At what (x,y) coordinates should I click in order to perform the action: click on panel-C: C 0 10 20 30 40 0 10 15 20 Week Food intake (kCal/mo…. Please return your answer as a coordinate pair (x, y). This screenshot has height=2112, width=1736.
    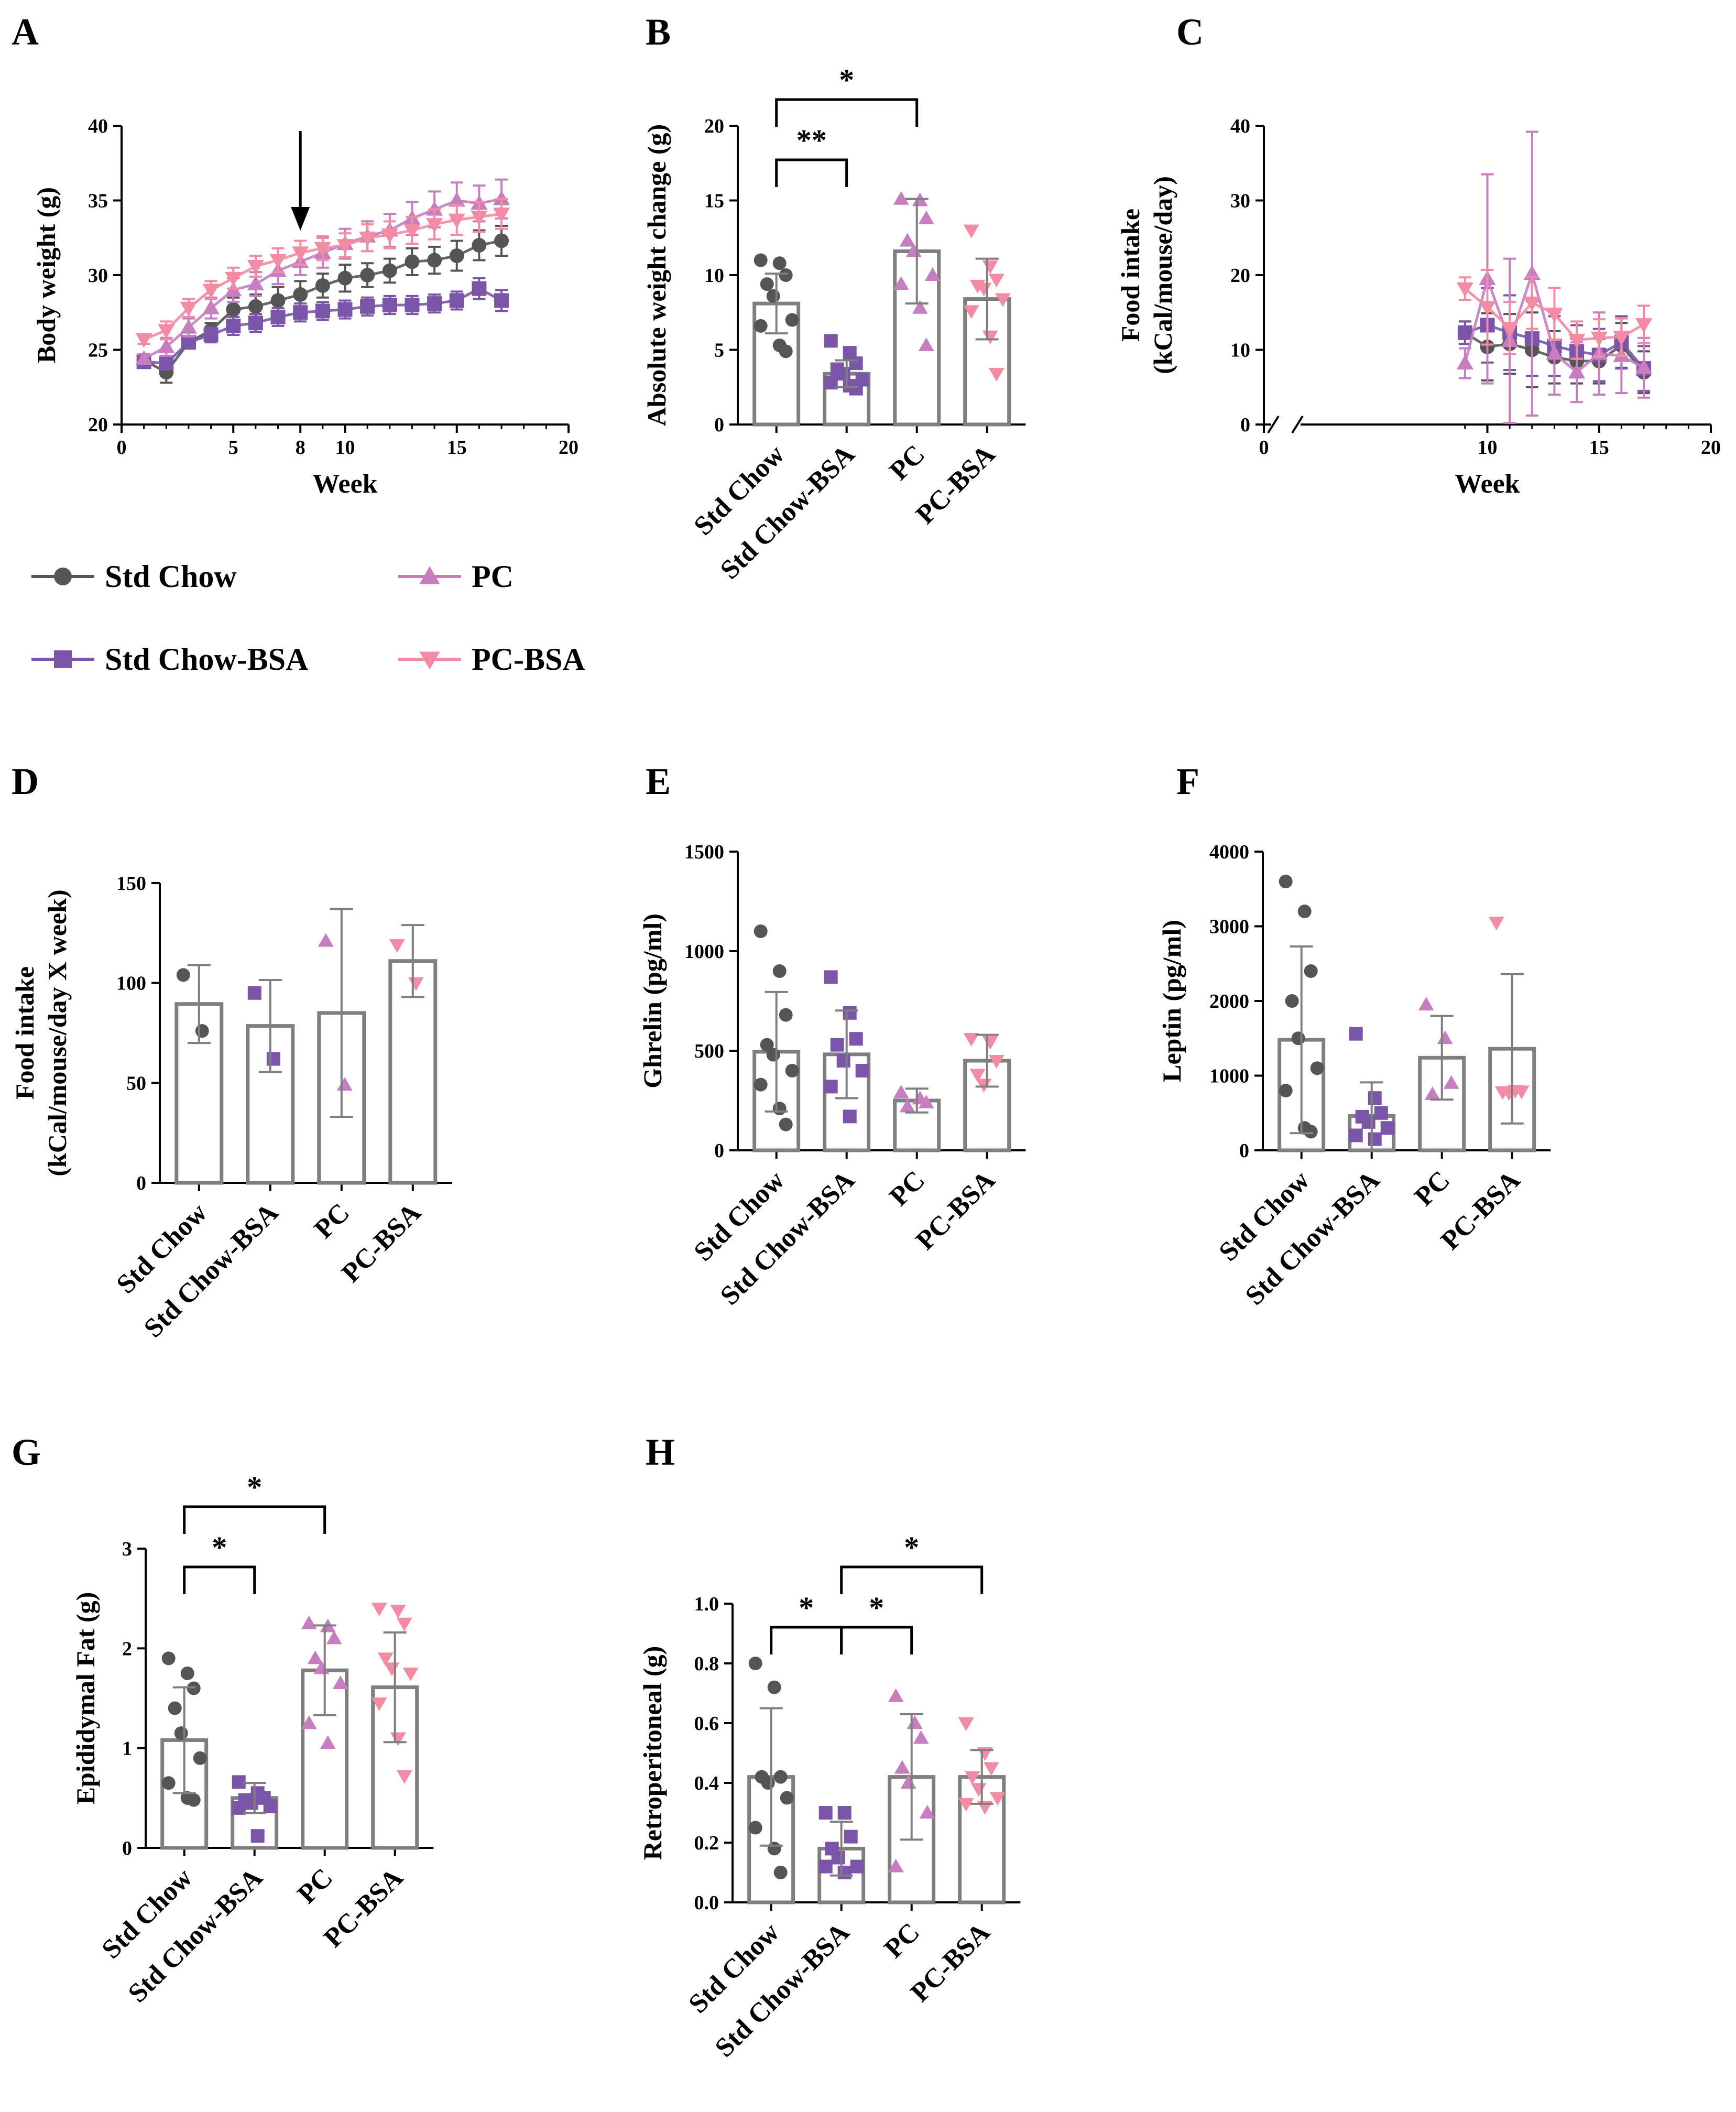
    Looking at the image, I should click on (1418, 255).